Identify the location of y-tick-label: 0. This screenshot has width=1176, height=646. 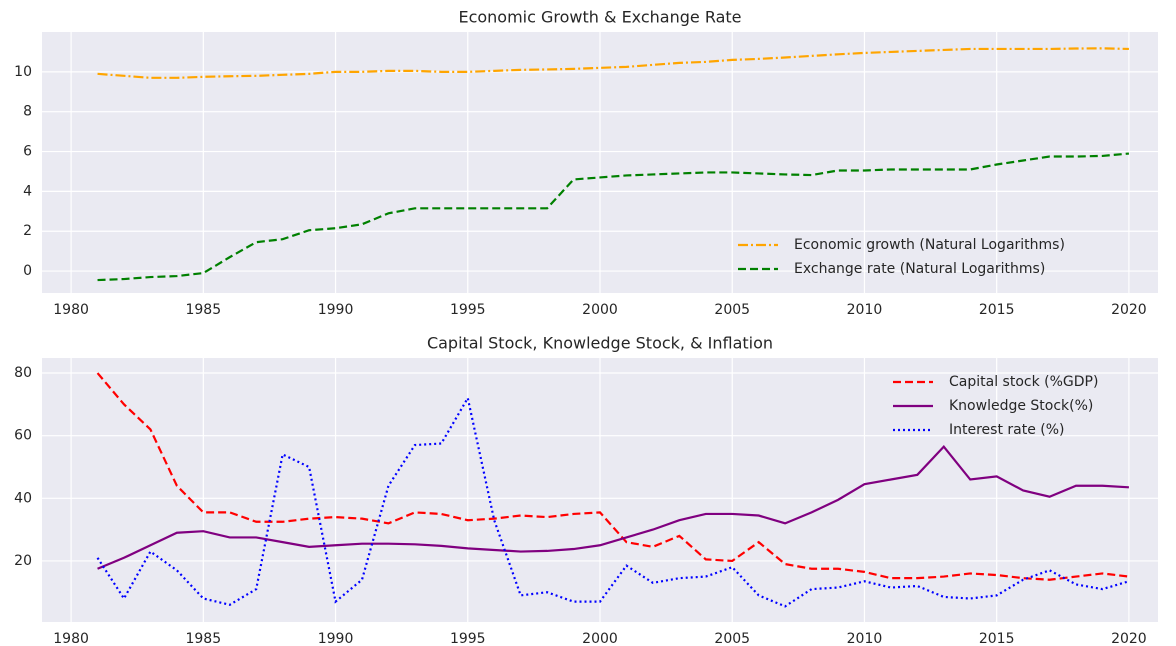
(27, 271).